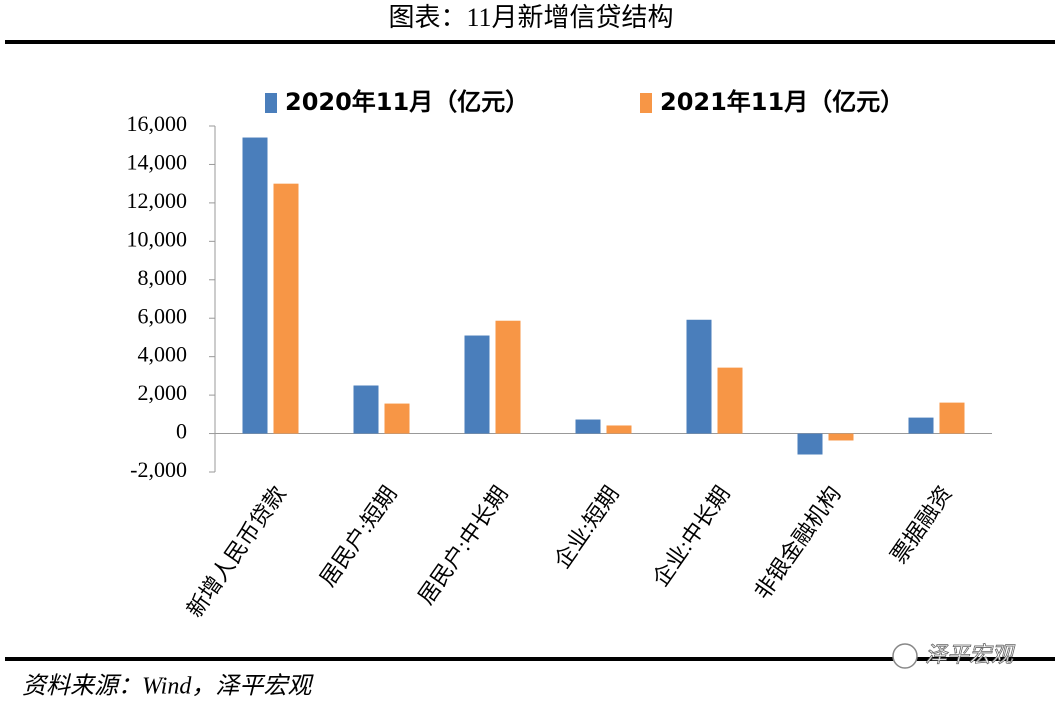 The width and height of the screenshot is (1063, 704). Describe the element at coordinates (463, 544) in the screenshot. I see `x-tick-label: 居民户:中长期` at that location.